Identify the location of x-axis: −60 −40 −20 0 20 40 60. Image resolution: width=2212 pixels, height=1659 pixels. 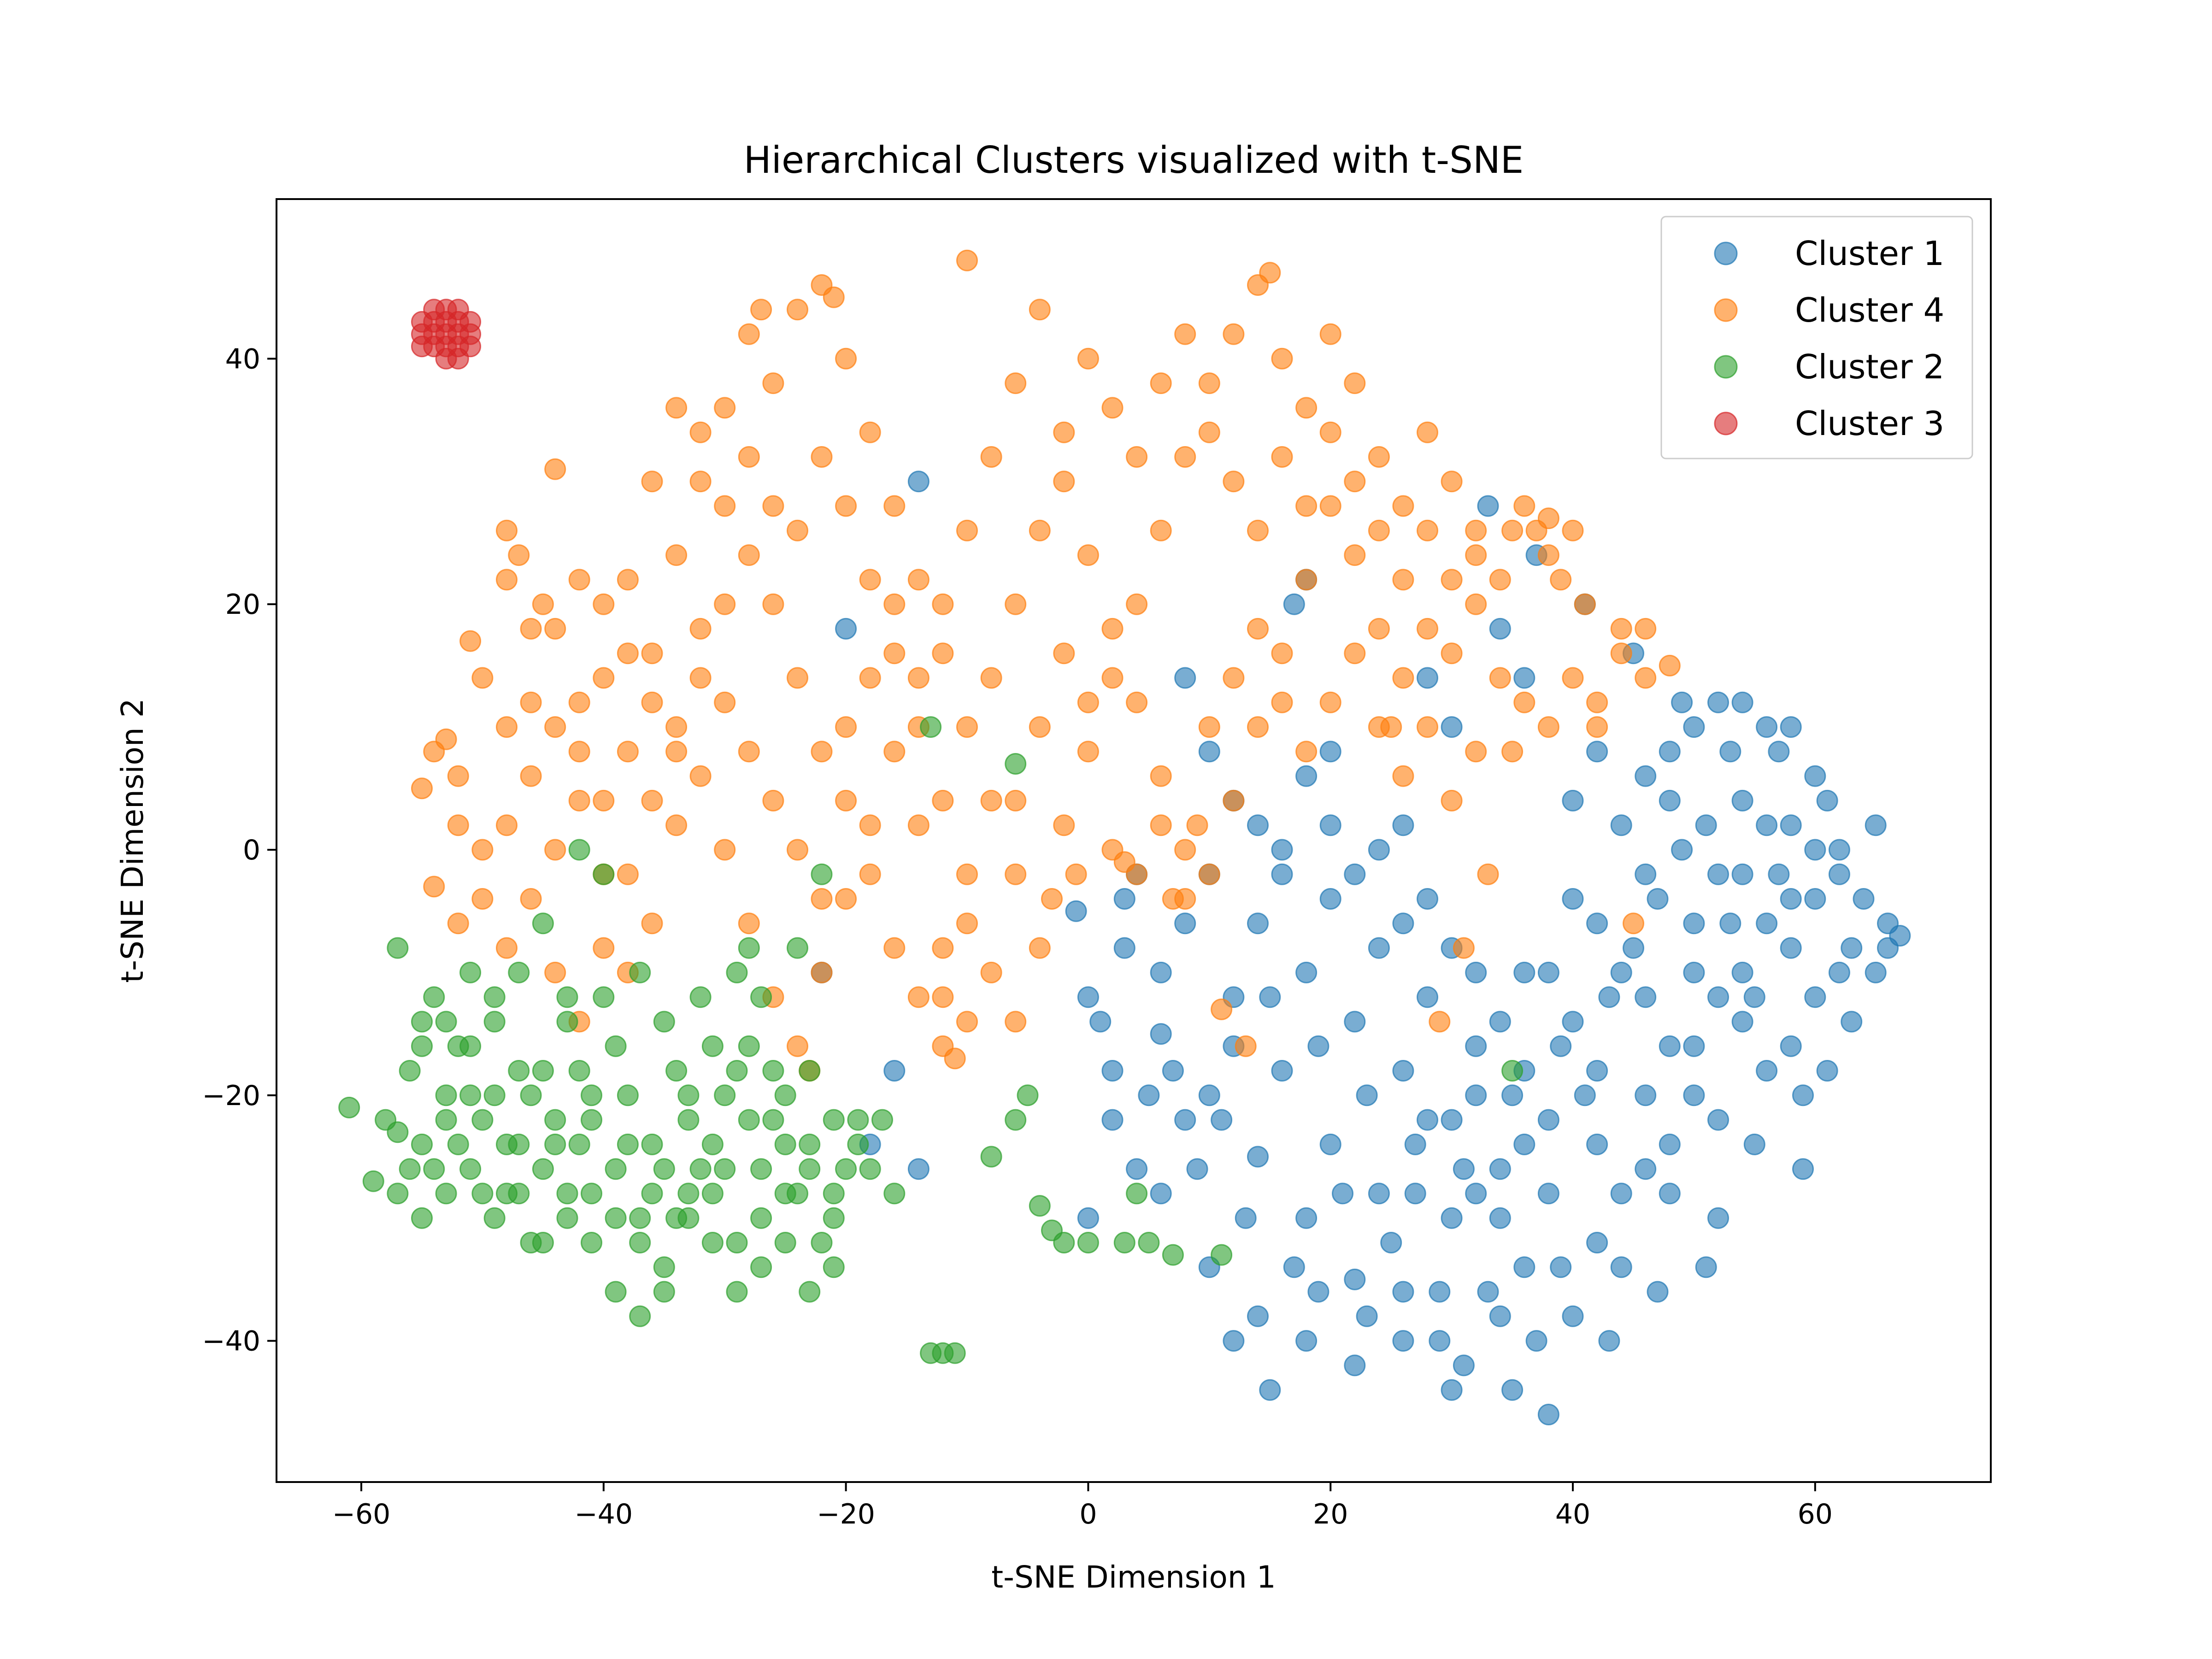
(1082, 1506).